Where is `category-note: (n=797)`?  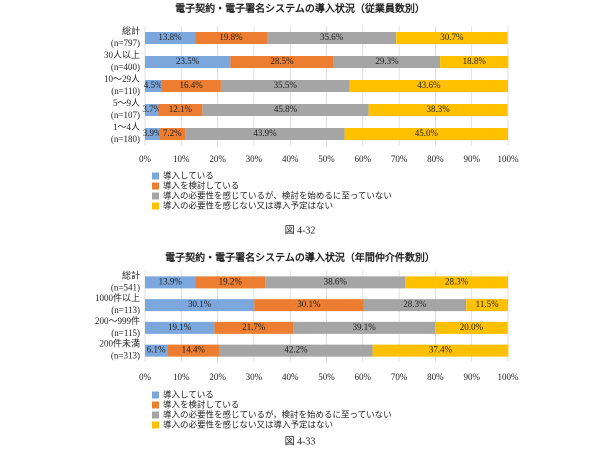
category-note: (n=797) is located at coordinates (125, 43).